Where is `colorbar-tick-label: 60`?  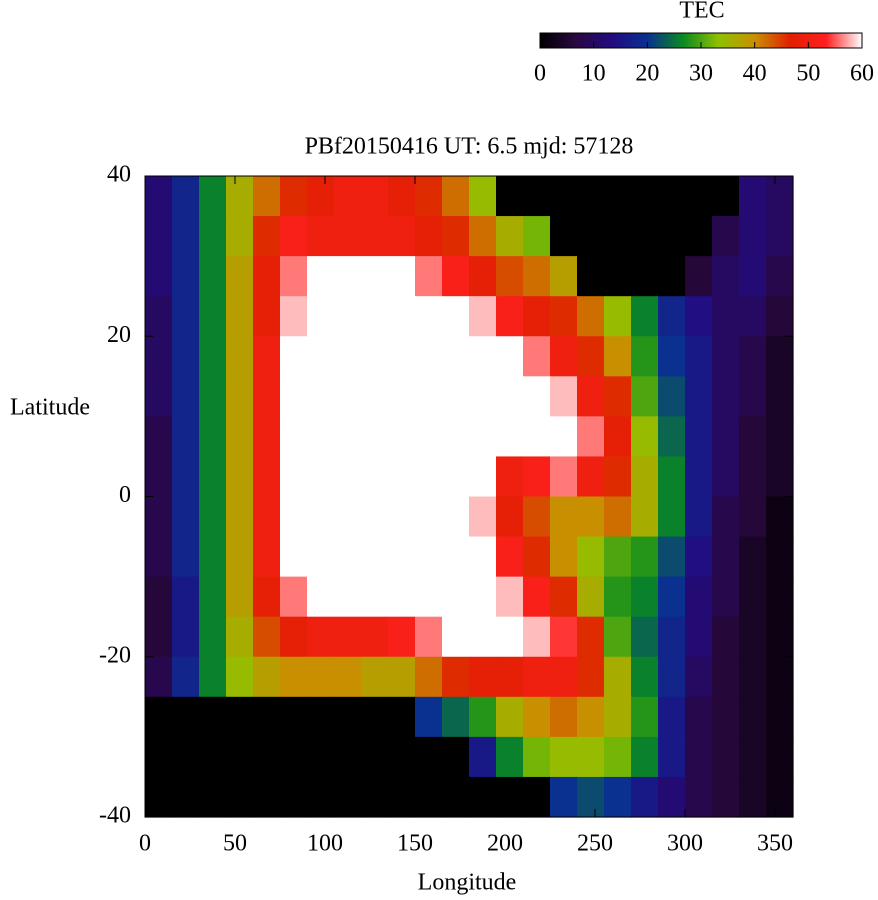
colorbar-tick-label: 60 is located at coordinates (862, 74).